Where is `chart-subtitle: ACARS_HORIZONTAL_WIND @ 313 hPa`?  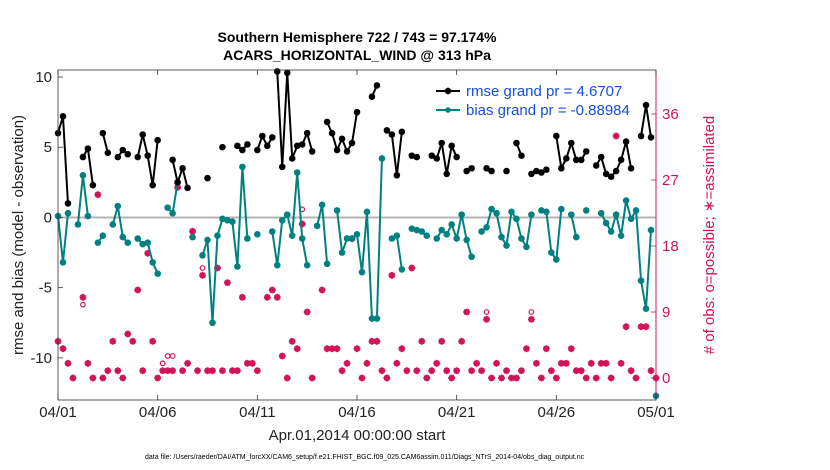
chart-subtitle: ACARS_HORIZONTAL_WIND @ 313 hPa is located at coordinates (357, 55).